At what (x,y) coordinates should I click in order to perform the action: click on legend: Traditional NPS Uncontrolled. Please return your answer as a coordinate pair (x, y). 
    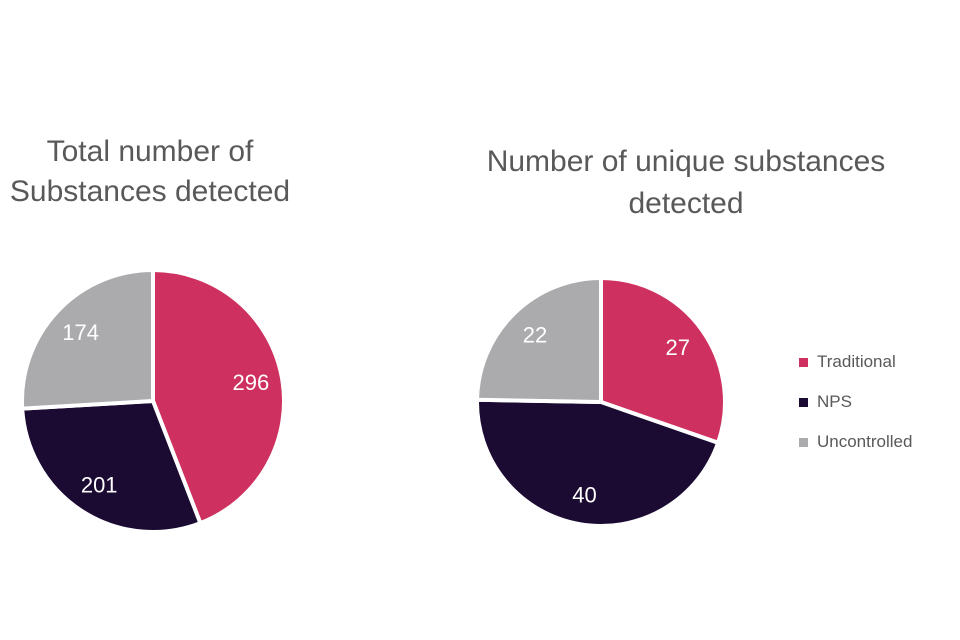
    Looking at the image, I should click on (855, 402).